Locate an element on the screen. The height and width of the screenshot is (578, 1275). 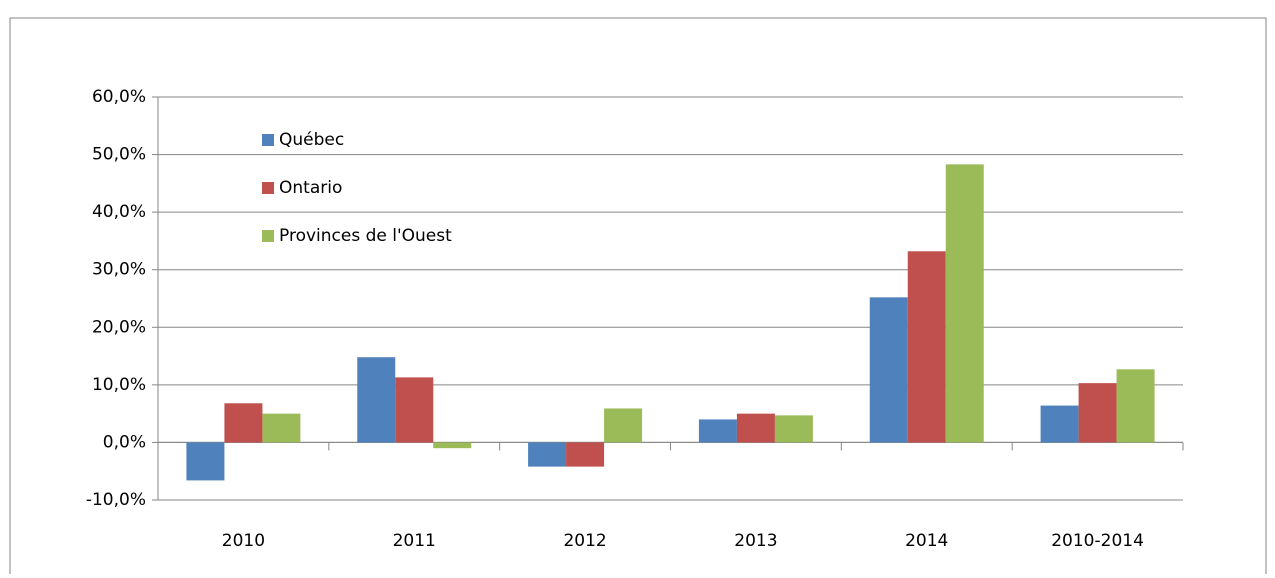
x-tick-label: 2010-2014 is located at coordinates (1097, 541).